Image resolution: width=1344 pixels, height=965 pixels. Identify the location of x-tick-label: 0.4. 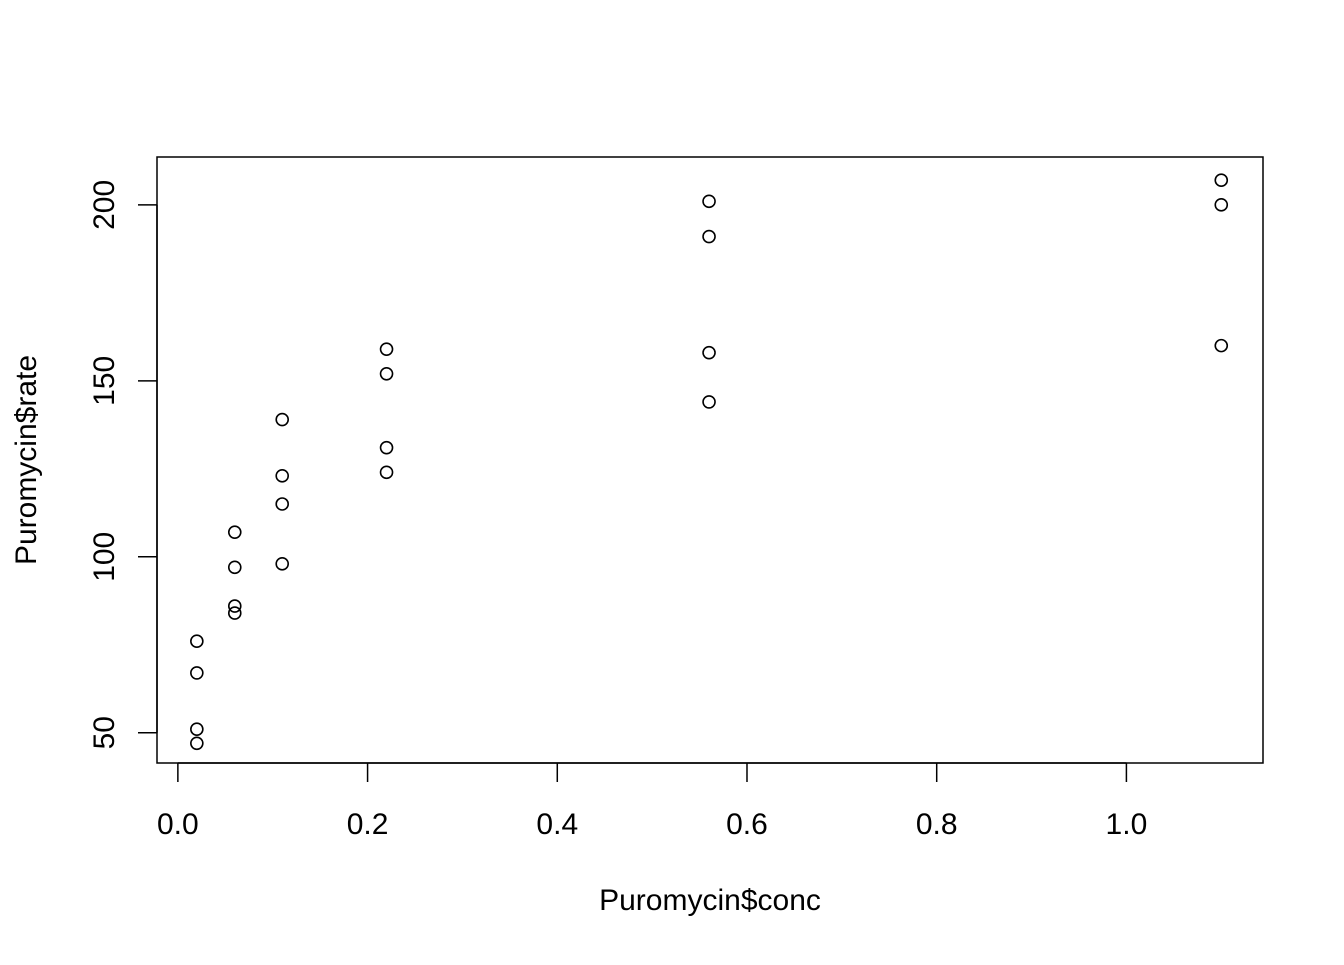
(557, 824).